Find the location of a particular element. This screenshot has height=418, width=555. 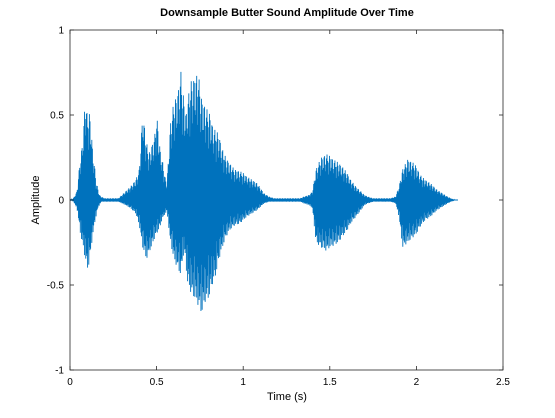

y-tick-label: -0.5 is located at coordinates (56, 286).